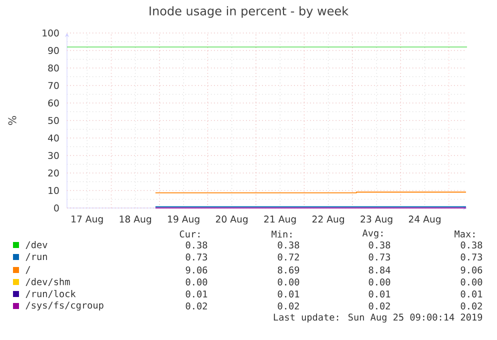 The width and height of the screenshot is (497, 340). Describe the element at coordinates (53, 190) in the screenshot. I see `y-tick-label: 10` at that location.